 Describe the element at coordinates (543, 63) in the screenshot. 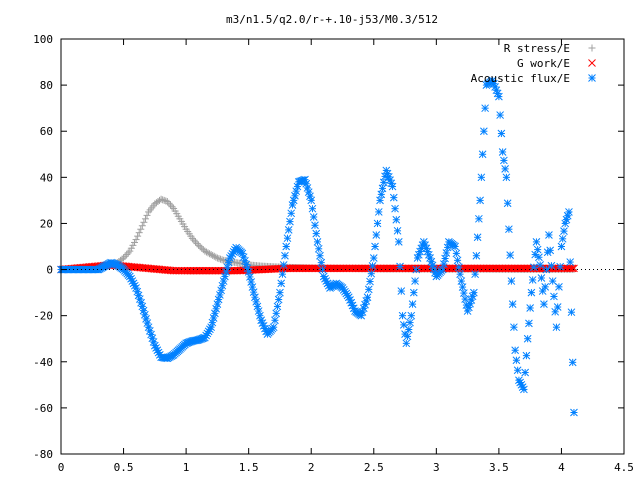

I see `legend-label: G work/E` at that location.